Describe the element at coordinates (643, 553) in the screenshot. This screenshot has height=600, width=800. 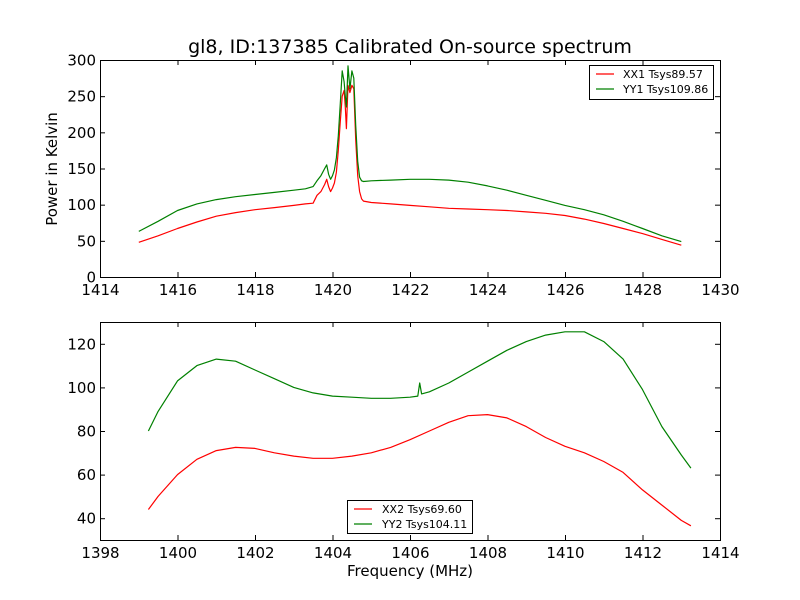
I see `bottom-xtick-label-7: 1412` at that location.